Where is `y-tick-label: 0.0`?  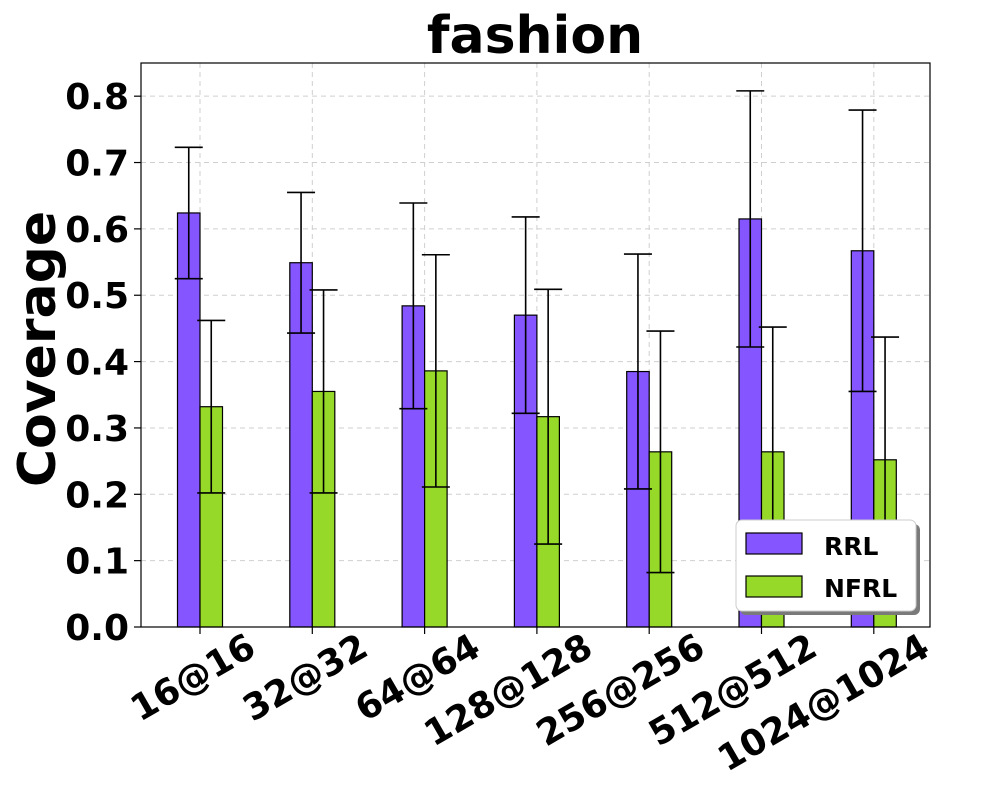
y-tick-label: 0.0 is located at coordinates (97, 628).